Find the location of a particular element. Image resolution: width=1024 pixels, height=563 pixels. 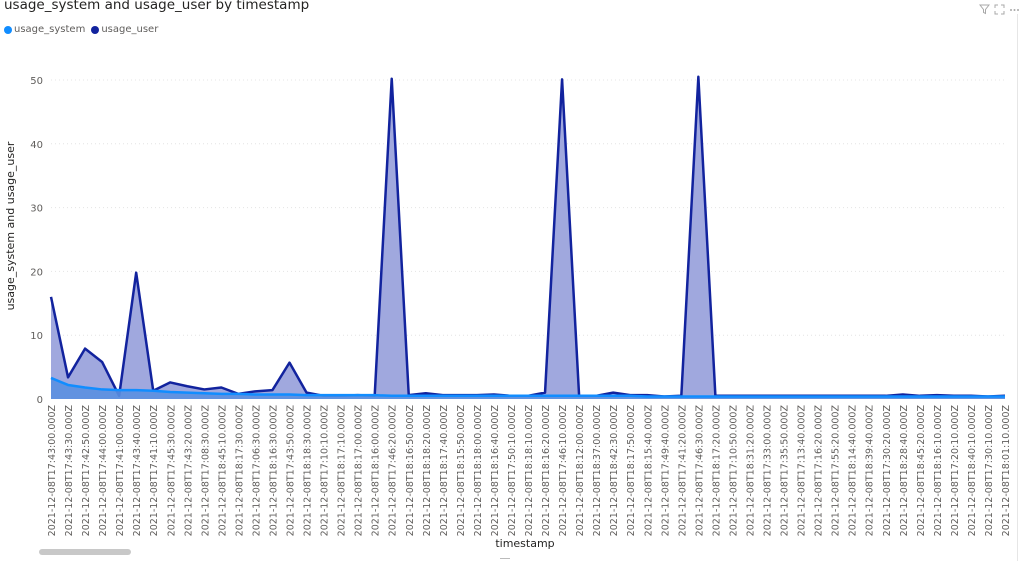

x-tick-label: 2021-12-08T18:15:50.000Z is located at coordinates (461, 471).